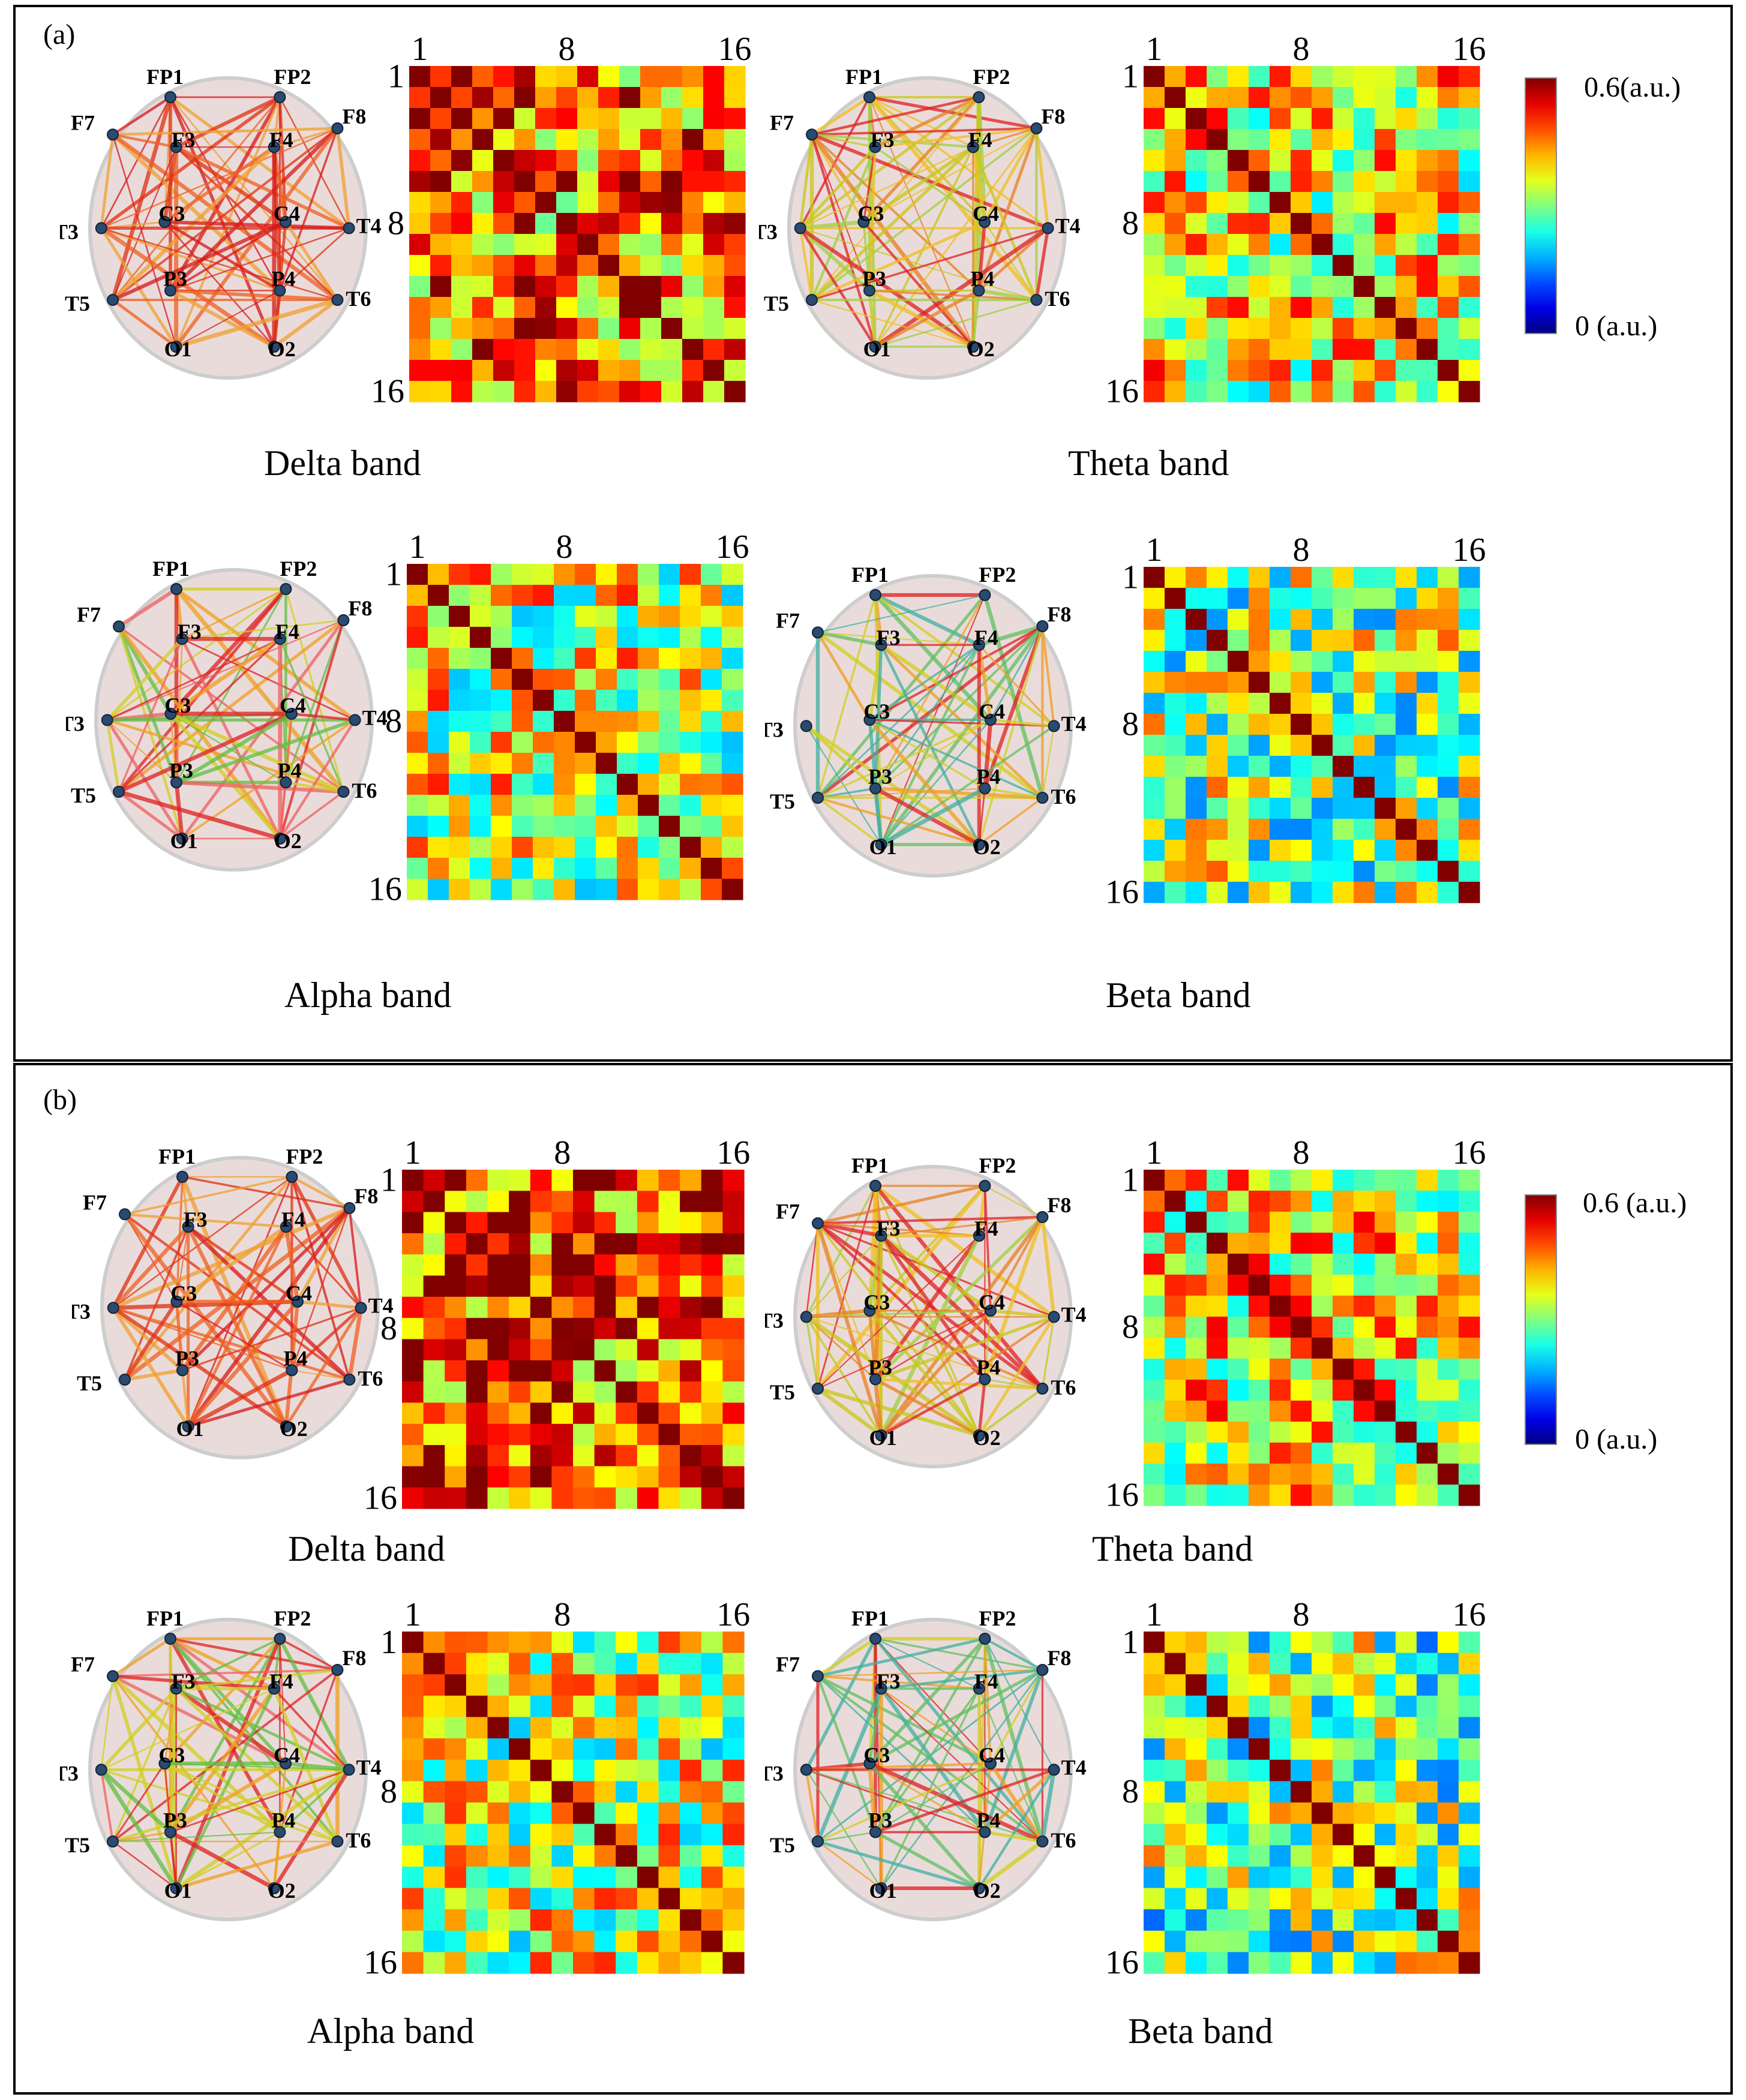 This screenshot has height=2100, width=1746. What do you see at coordinates (381, 1497) in the screenshot?
I see `y-tick-label: 16` at bounding box center [381, 1497].